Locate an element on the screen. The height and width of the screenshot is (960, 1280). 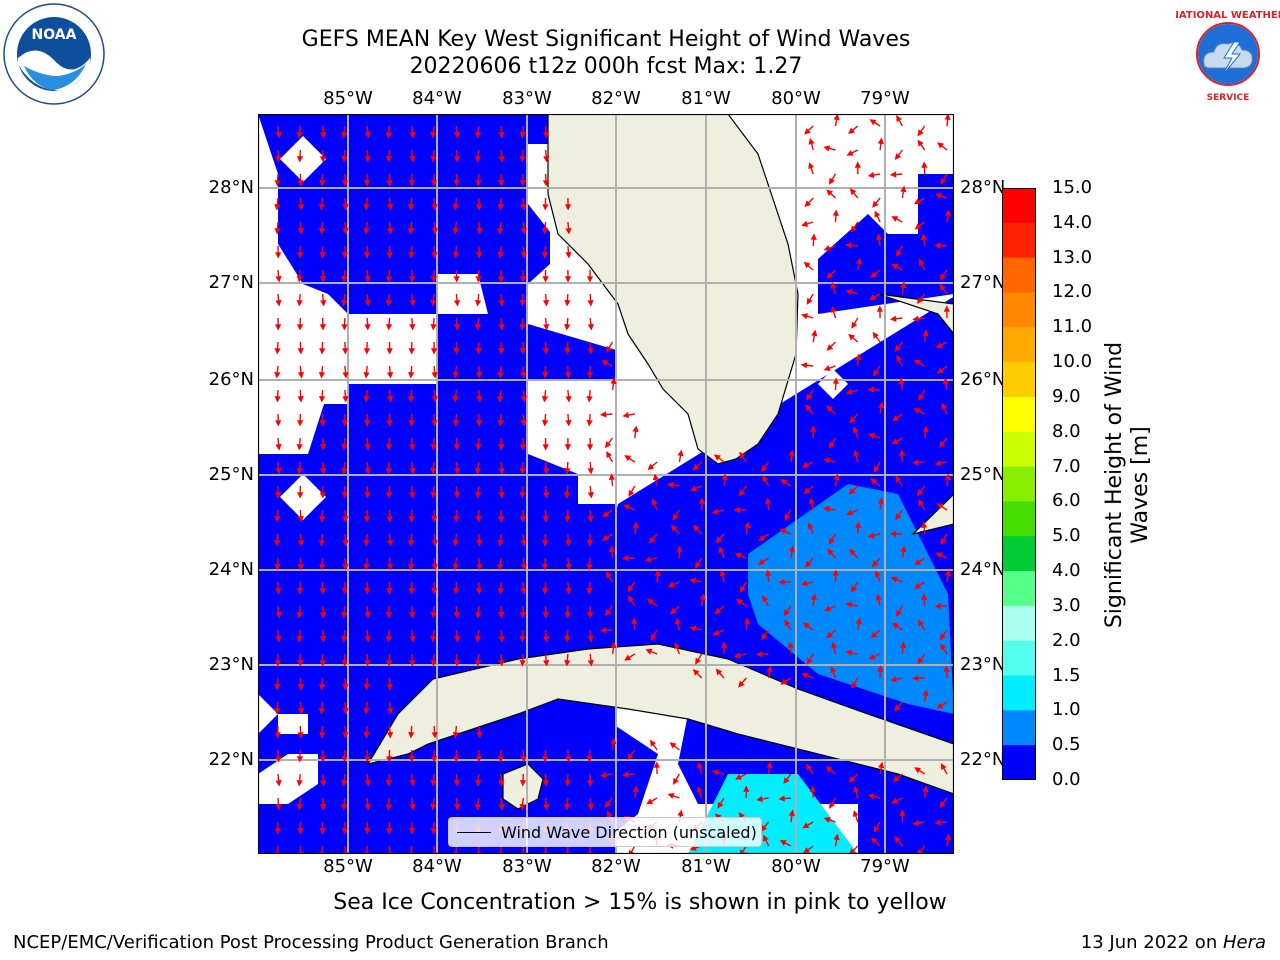
colorbar is located at coordinates (1019, 484).